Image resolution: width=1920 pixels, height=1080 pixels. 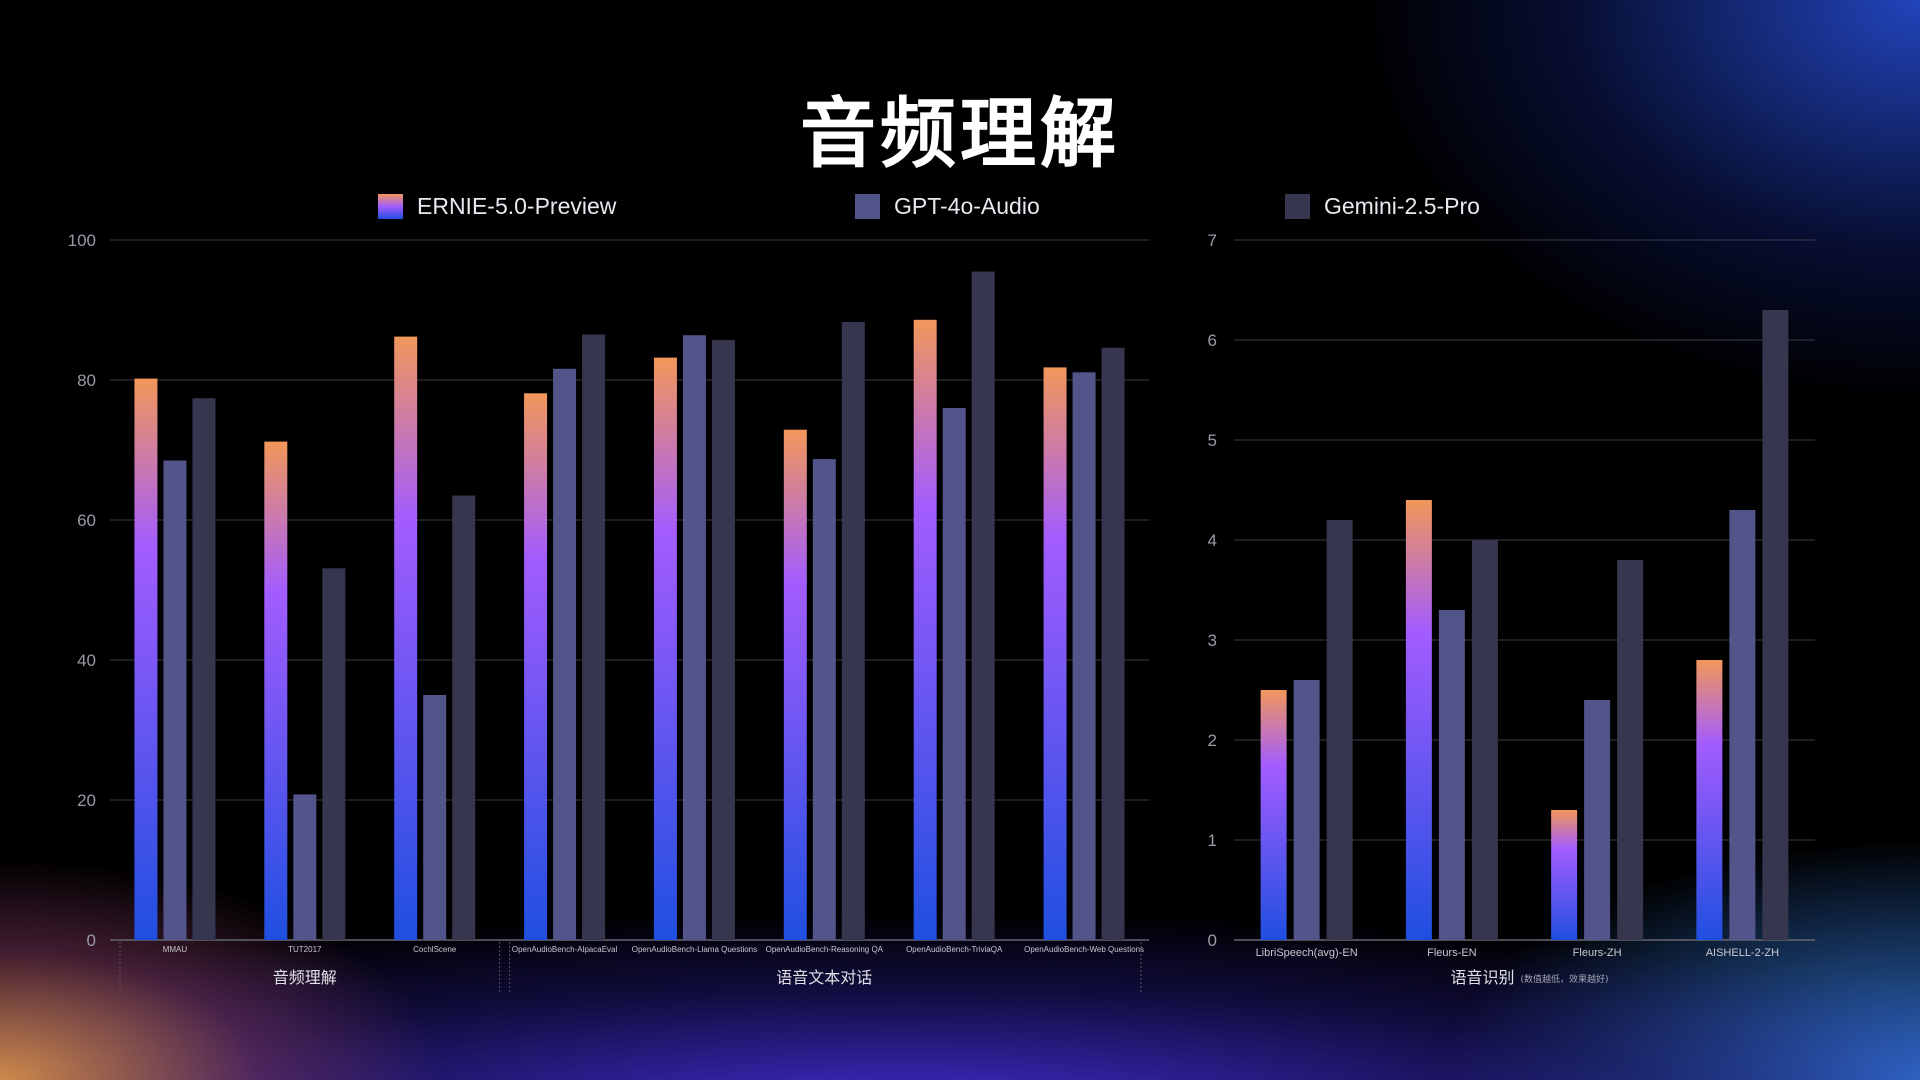 I want to click on y-tick-label: 4, so click(x=1212, y=540).